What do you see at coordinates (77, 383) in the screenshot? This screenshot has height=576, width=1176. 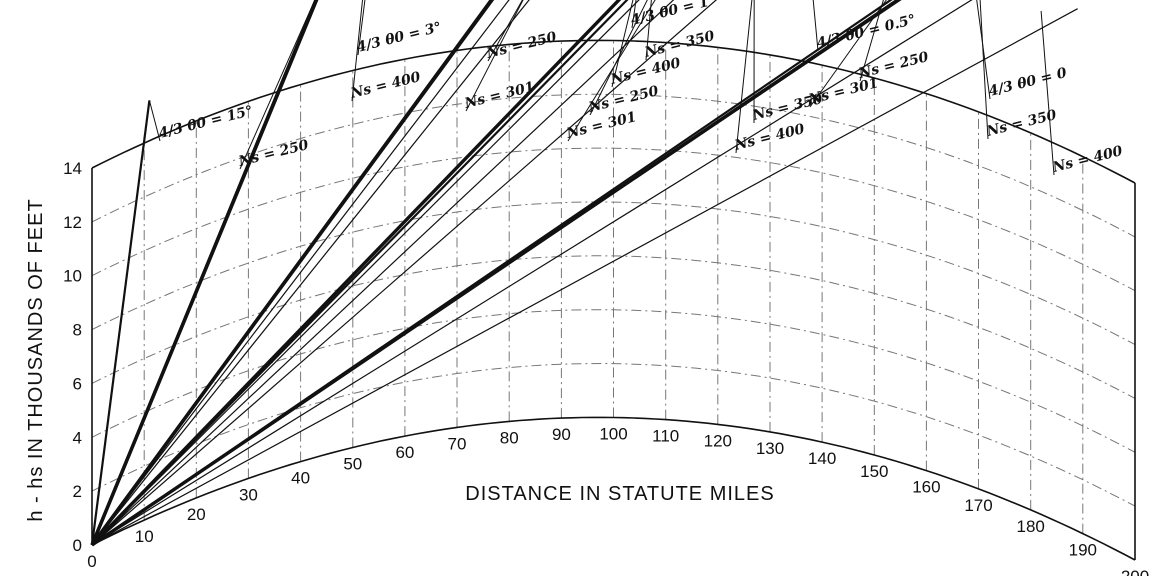 I see `y-tick-label: 6` at bounding box center [77, 383].